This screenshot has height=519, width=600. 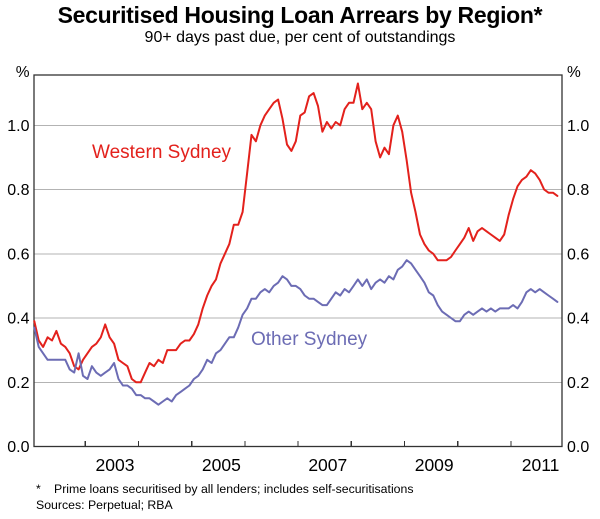 I want to click on y-axis-label-left-1.0: 1.0, so click(x=18, y=126).